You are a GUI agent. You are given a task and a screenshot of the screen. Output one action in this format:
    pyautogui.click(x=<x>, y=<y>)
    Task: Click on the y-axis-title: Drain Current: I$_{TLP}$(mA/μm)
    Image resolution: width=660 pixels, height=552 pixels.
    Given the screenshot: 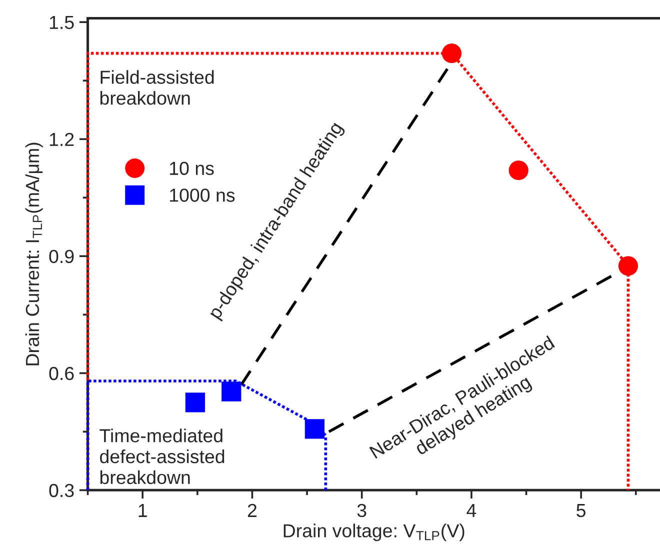 What is the action you would take?
    pyautogui.click(x=34, y=254)
    